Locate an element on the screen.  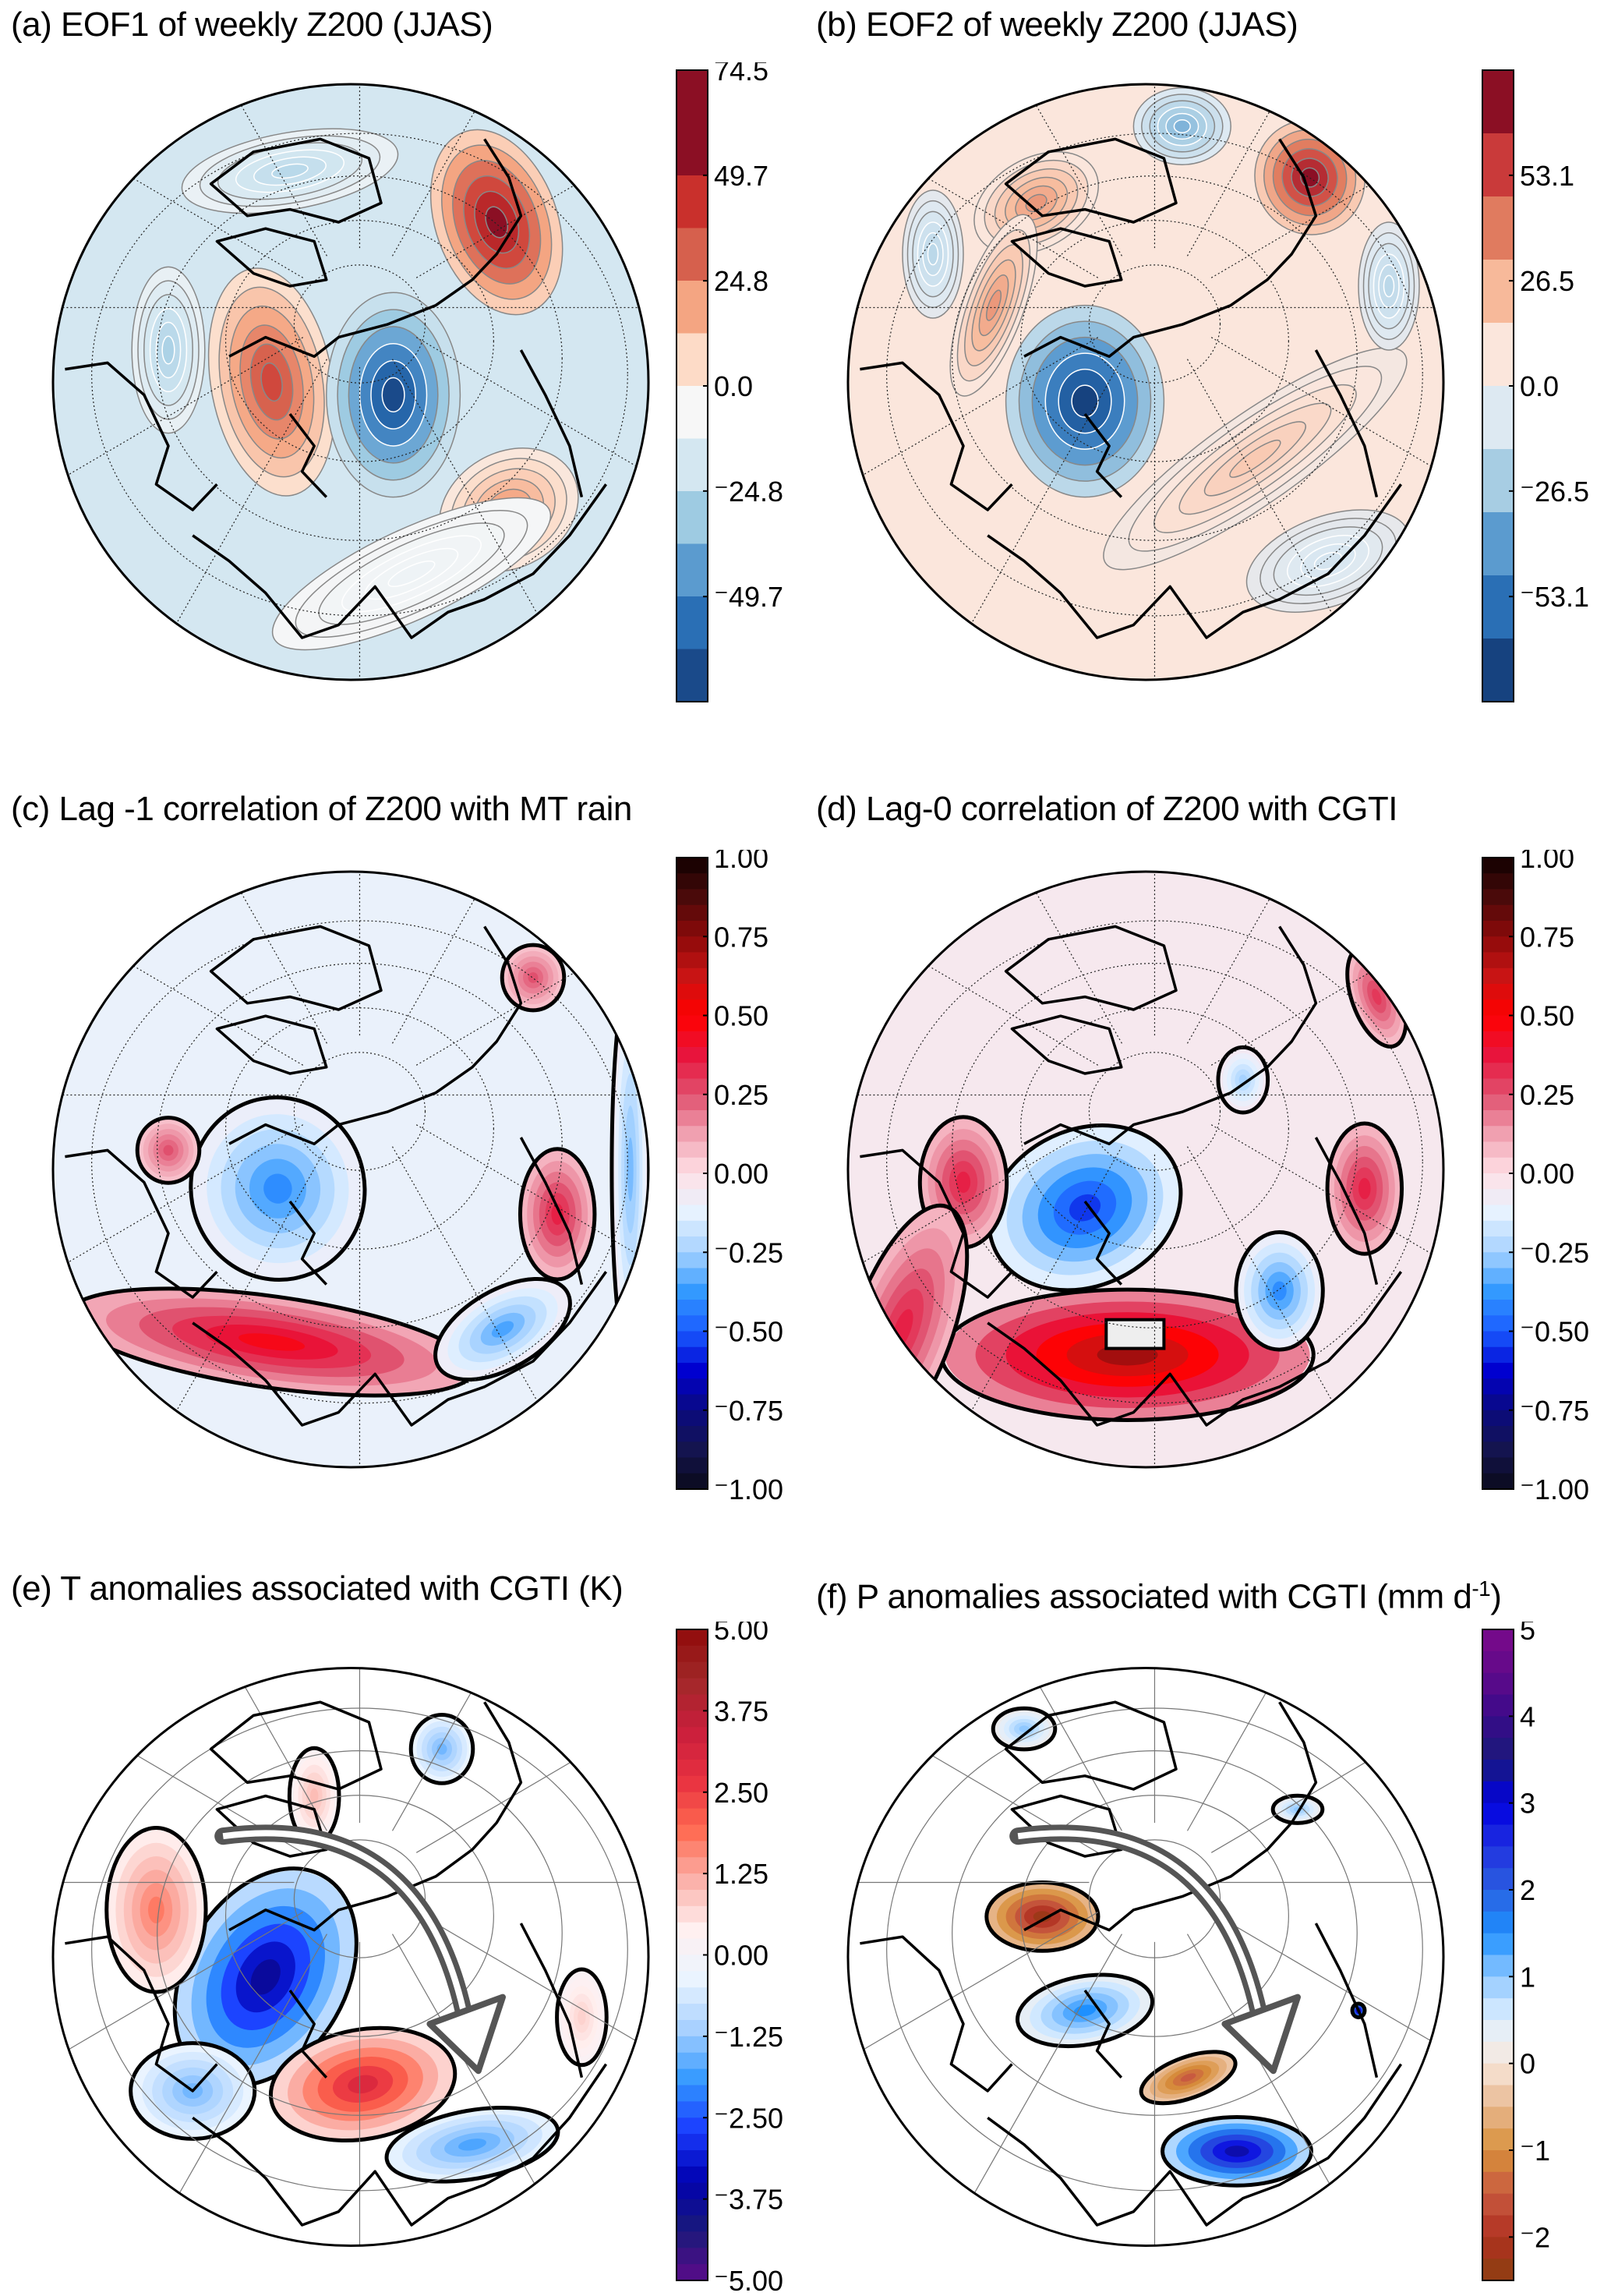
panel-title: (a) EOF1 of weekly Z200 (JJAS) is located at coordinates (252, 24).